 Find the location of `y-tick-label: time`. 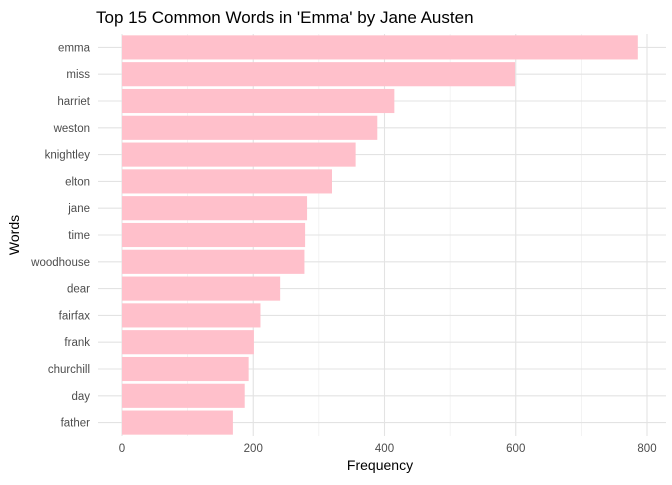

y-tick-label: time is located at coordinates (79, 236).